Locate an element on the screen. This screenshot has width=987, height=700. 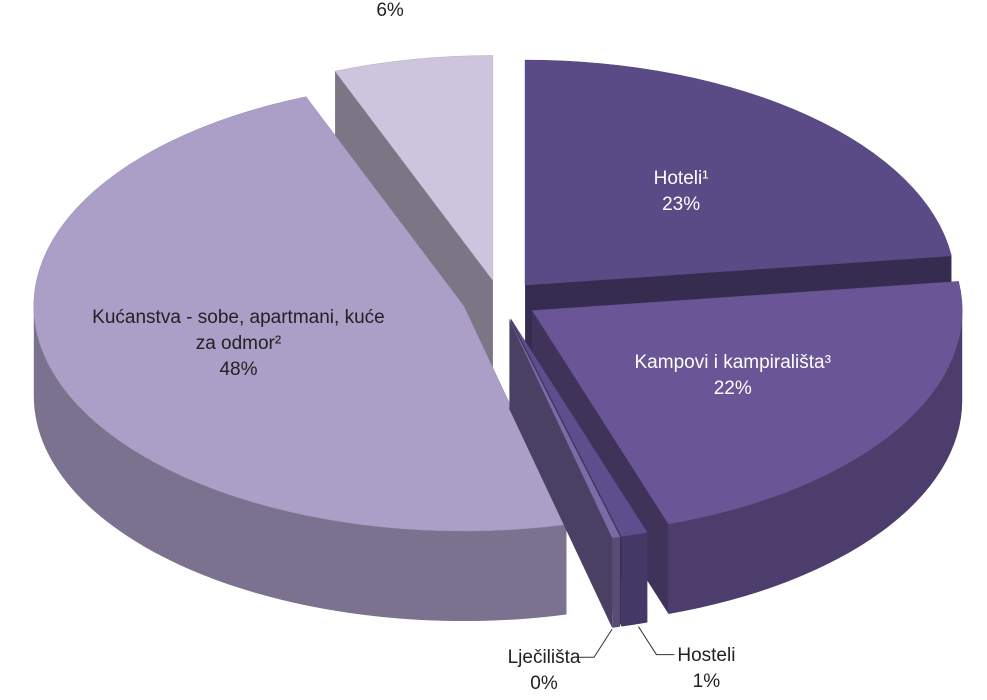
data-label: Lječilišta 0% is located at coordinates (544, 671).